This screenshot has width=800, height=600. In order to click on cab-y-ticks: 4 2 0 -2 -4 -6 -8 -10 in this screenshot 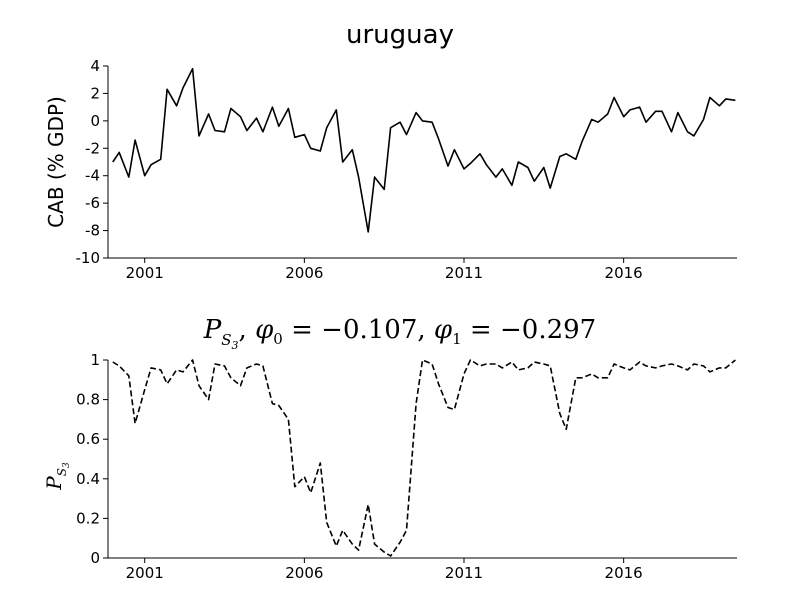, I will do `click(92, 162)`.